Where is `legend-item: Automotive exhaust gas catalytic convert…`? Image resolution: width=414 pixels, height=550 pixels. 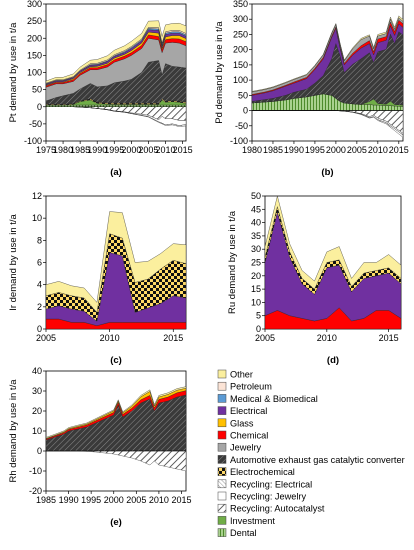
legend-item: Automotive exhaust gas catalytic convert… is located at coordinates (311, 460).